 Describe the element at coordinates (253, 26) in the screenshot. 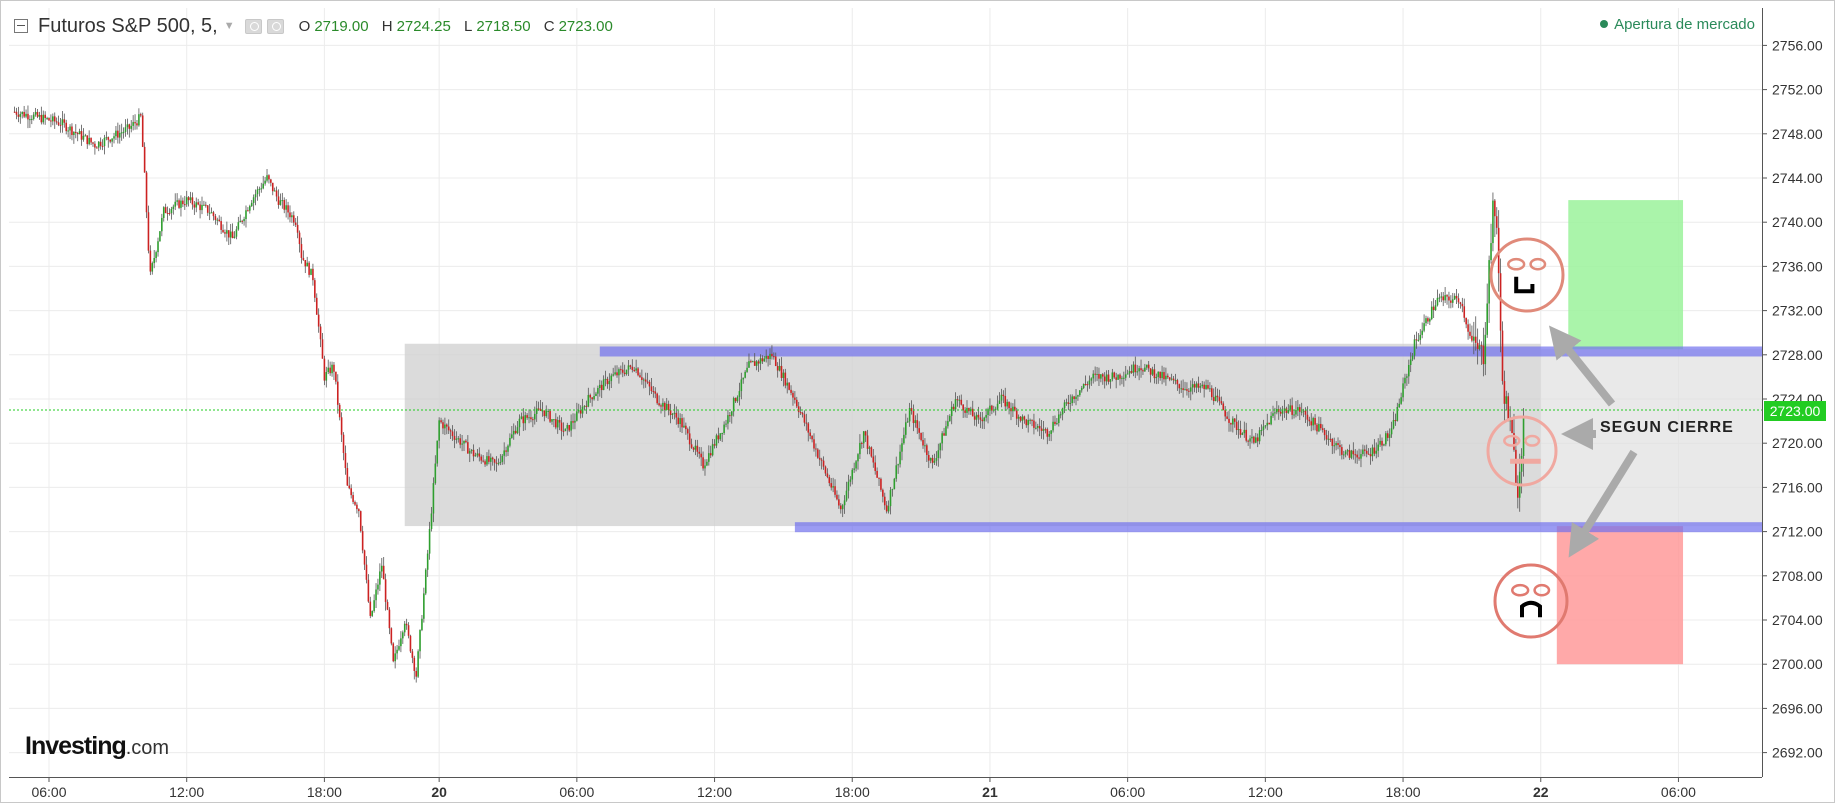

I see `settings-icon` at that location.